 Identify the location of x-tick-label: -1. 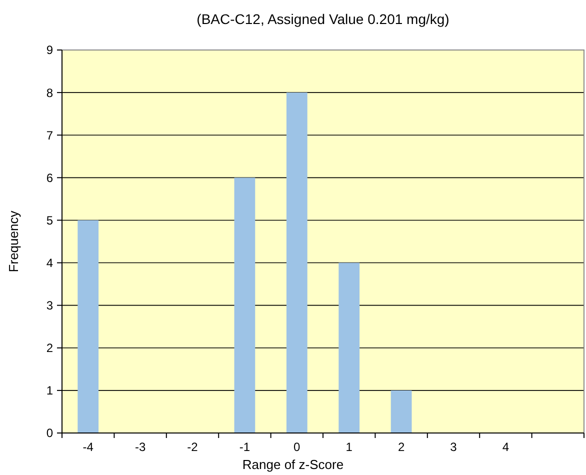
(244, 447).